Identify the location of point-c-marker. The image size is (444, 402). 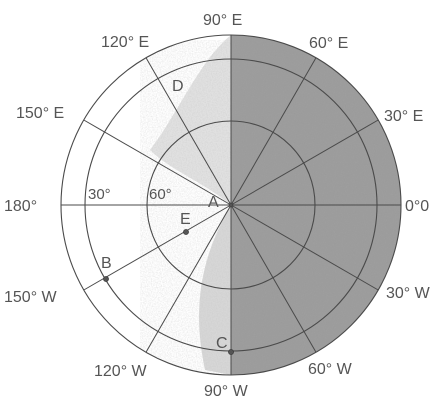
(230, 351).